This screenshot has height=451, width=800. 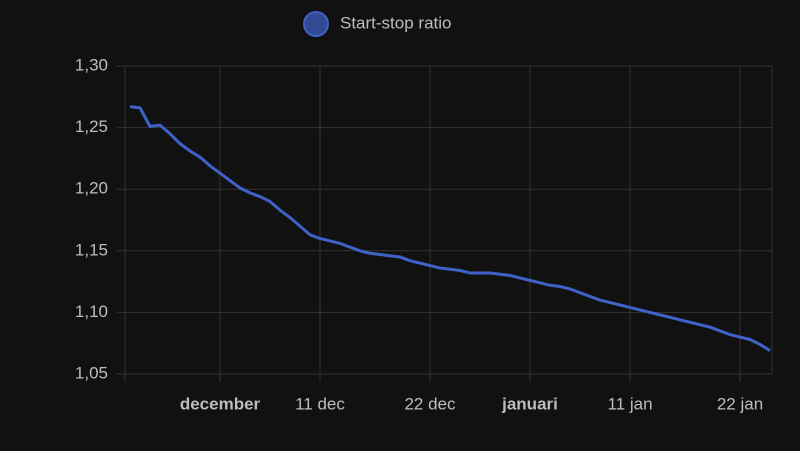 I want to click on x-tick-label: 22 dec, so click(x=430, y=403).